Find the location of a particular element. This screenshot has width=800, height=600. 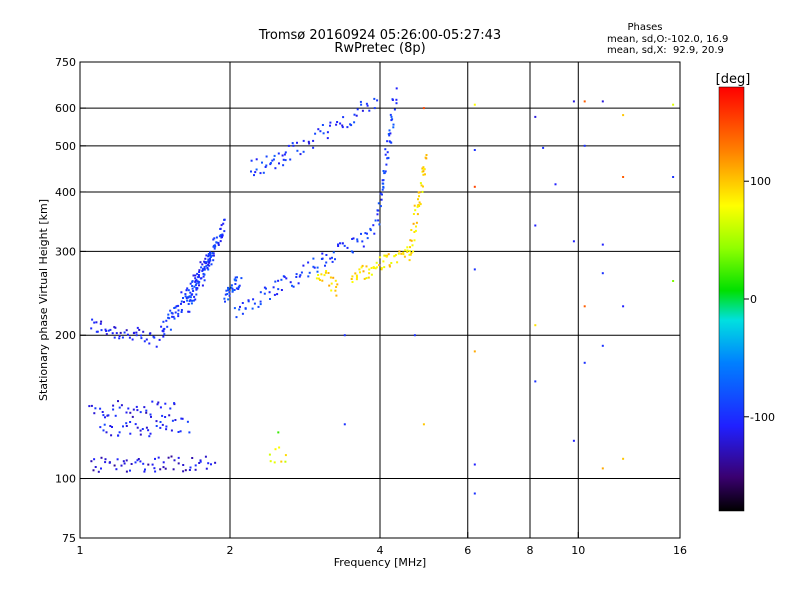

y-tick-label: 75 is located at coordinates (69, 538).